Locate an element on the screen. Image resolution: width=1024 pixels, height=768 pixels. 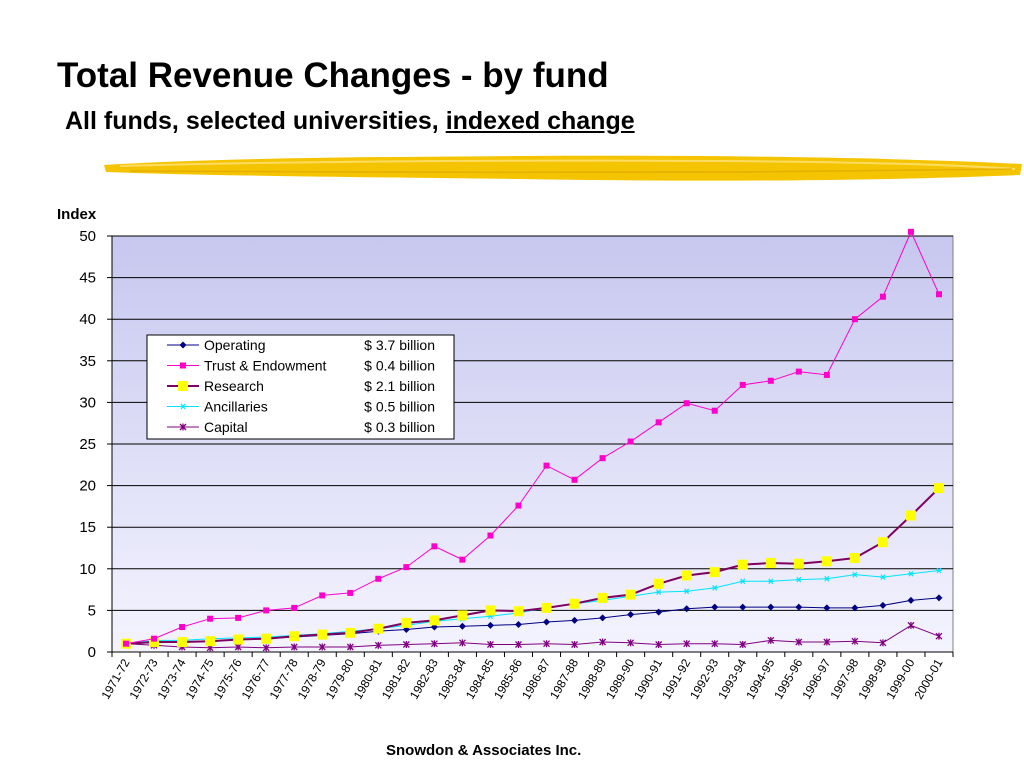
legend-amount: $ 0.5 billion is located at coordinates (399, 407).